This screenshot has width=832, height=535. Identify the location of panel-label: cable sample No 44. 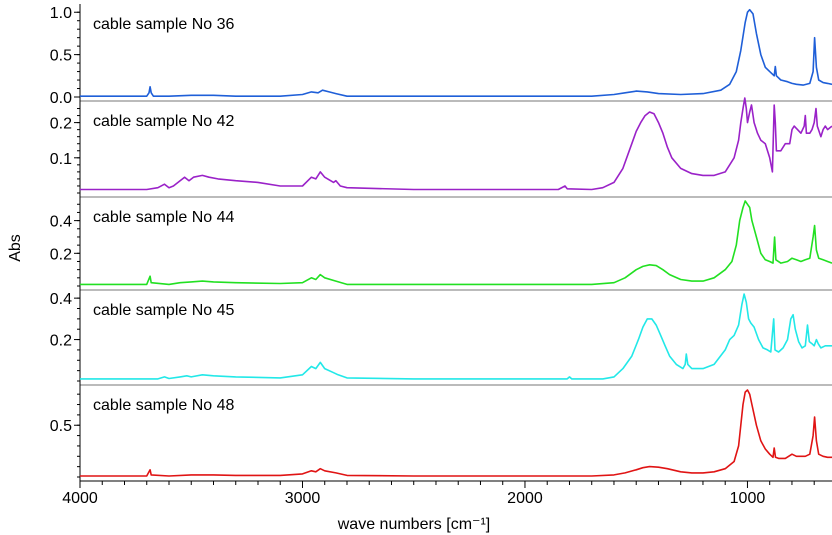
(164, 217).